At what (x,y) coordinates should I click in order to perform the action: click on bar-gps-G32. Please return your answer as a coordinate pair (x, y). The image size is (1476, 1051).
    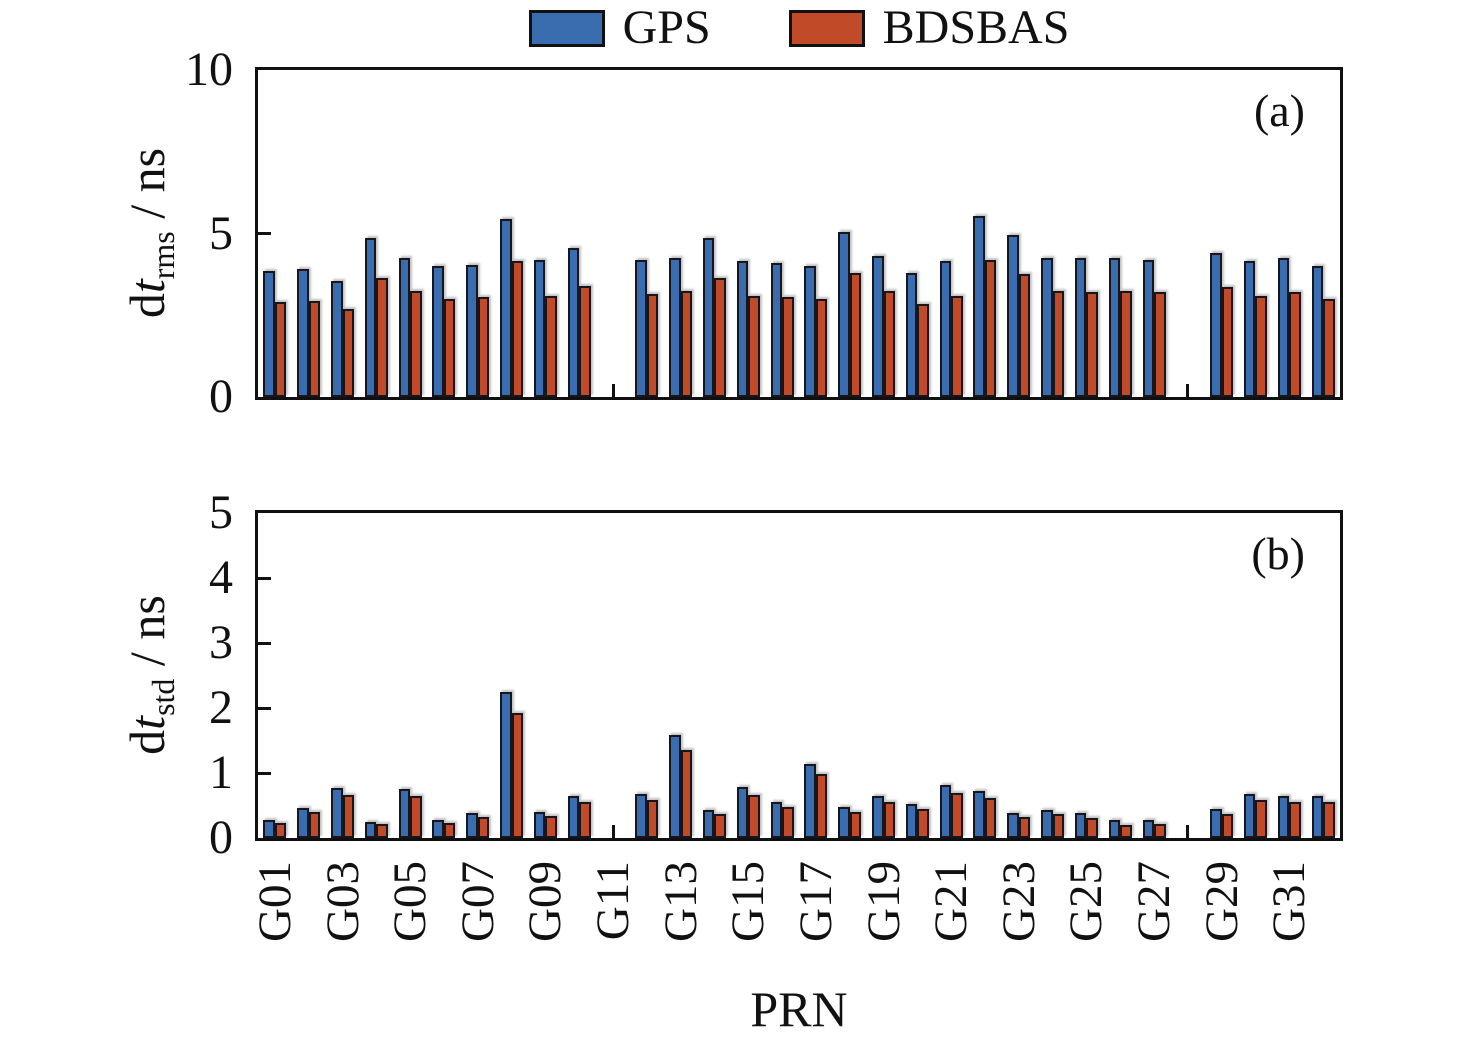
    Looking at the image, I should click on (1317, 331).